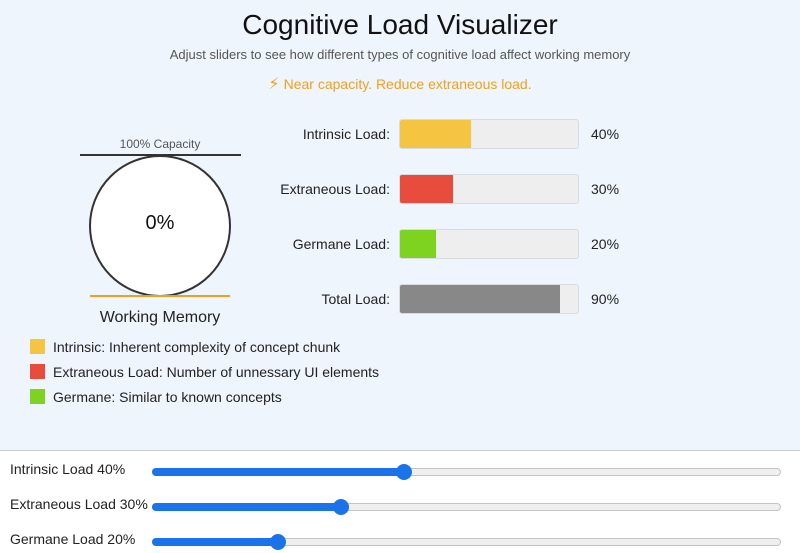  What do you see at coordinates (335, 189) in the screenshot?
I see `bar-label: Extraneous Load:` at bounding box center [335, 189].